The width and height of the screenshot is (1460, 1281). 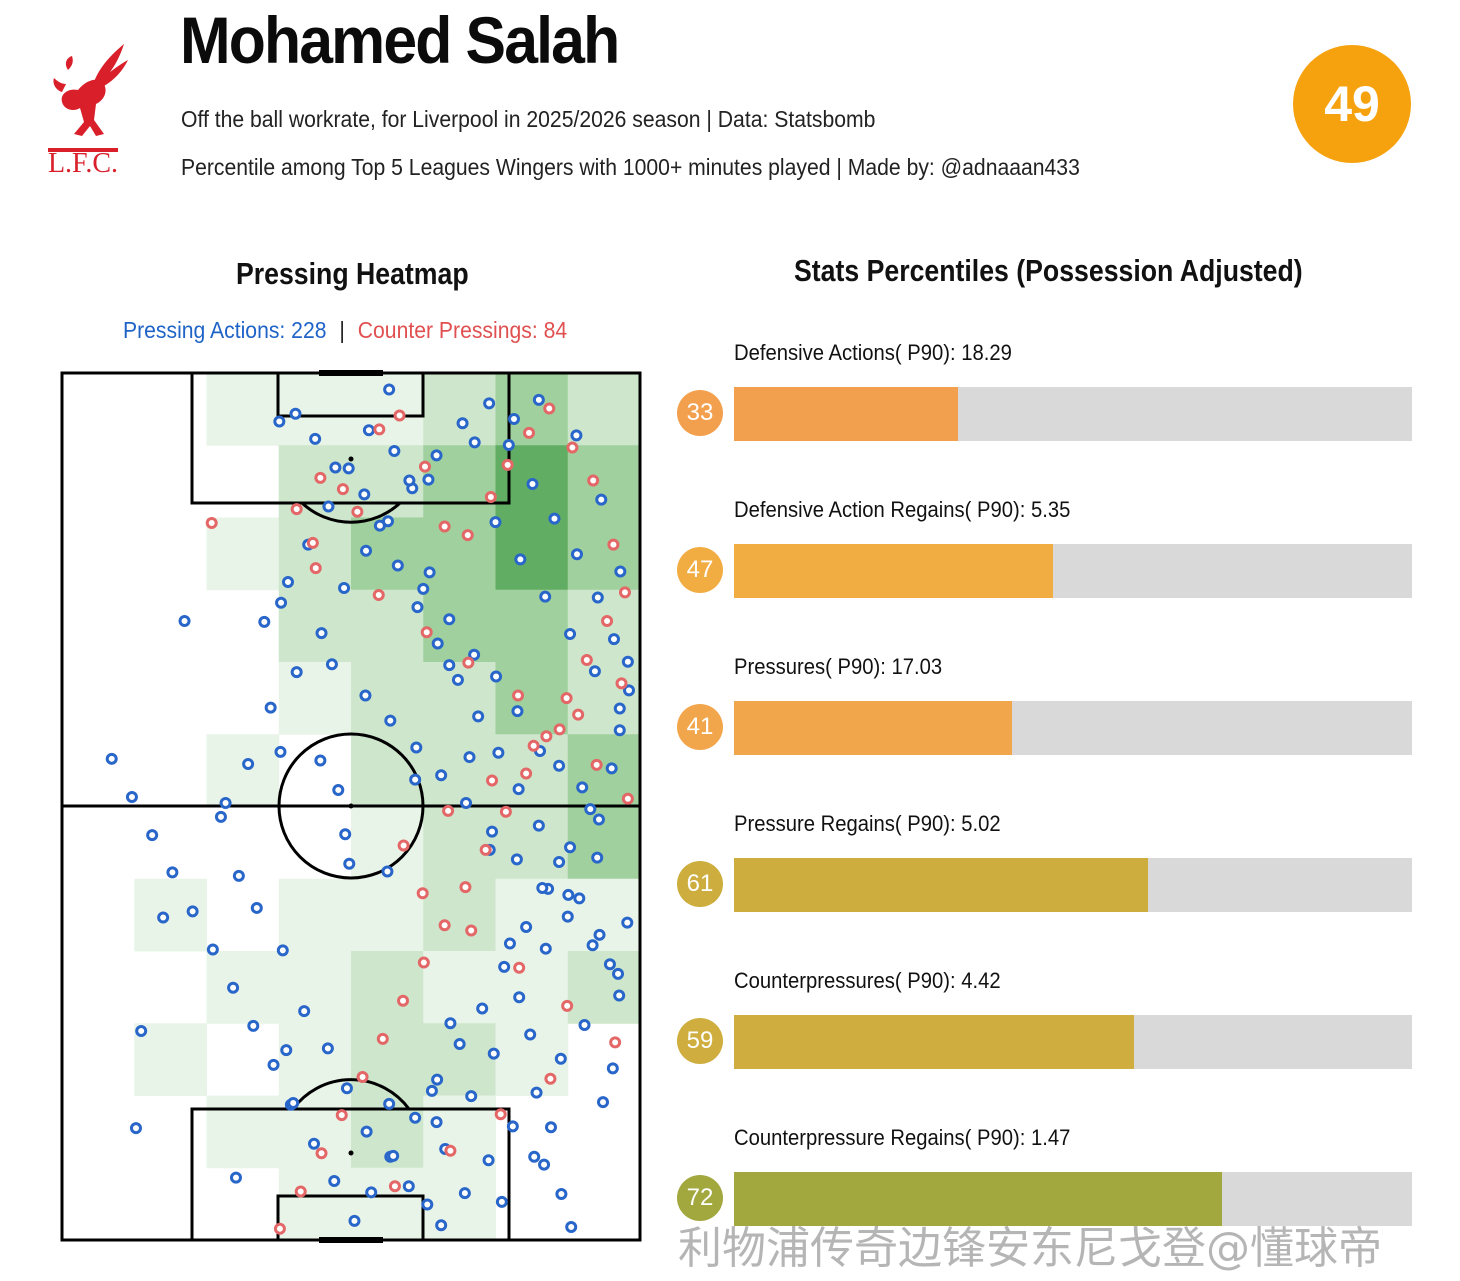 I want to click on stat-label: Counterpressures( P90): 4.42, so click(x=867, y=980).